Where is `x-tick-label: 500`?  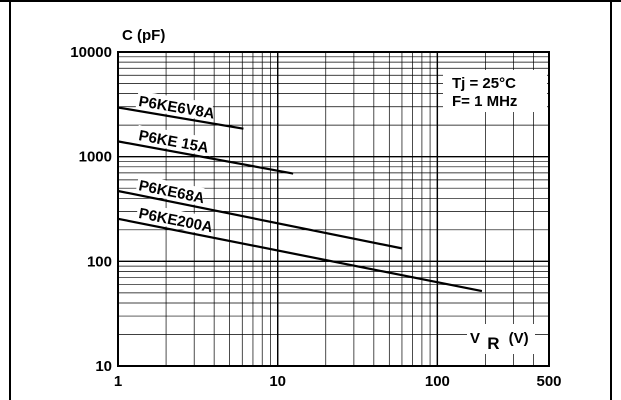
x-tick-label: 500 is located at coordinates (548, 381).